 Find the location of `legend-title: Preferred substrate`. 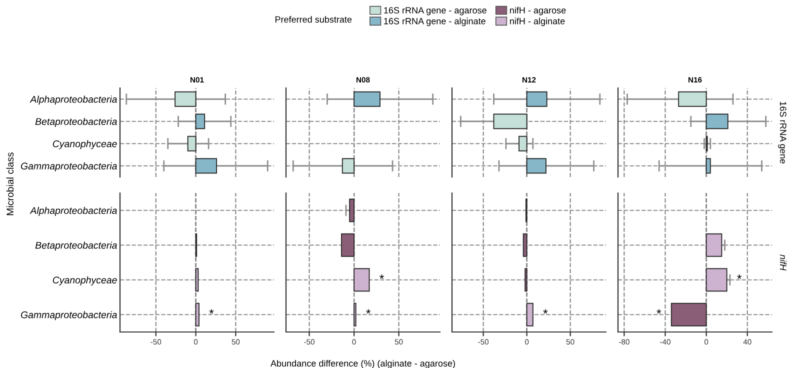

legend-title: Preferred substrate is located at coordinates (313, 19).